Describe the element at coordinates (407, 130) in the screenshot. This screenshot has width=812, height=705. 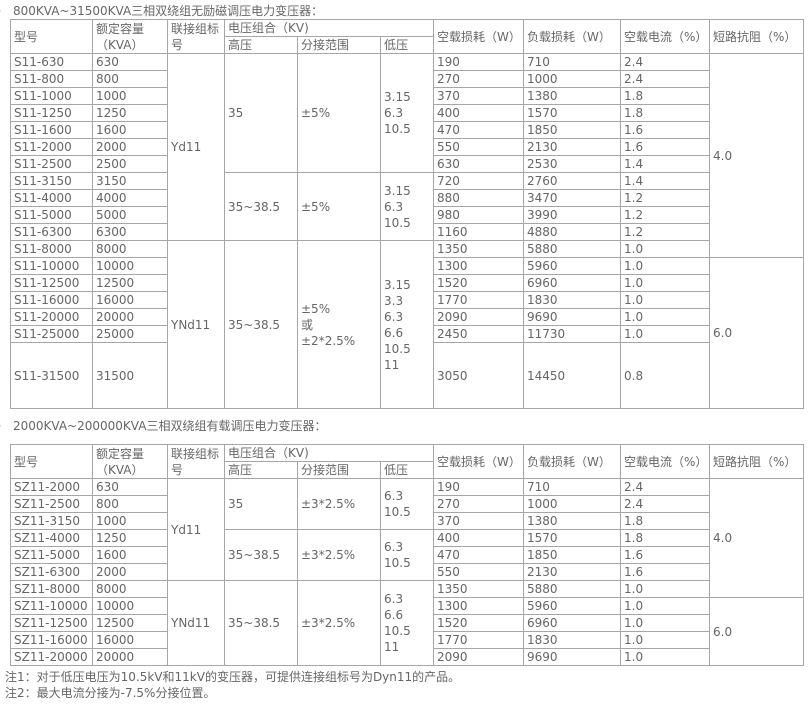
I see `table-row: S11-1600 1600 470 1850 1.6` at that location.